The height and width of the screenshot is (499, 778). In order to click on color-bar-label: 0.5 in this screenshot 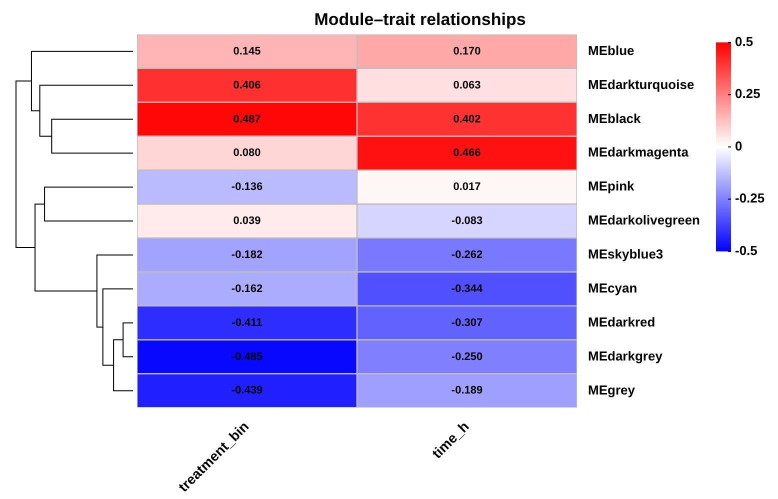, I will do `click(744, 41)`.